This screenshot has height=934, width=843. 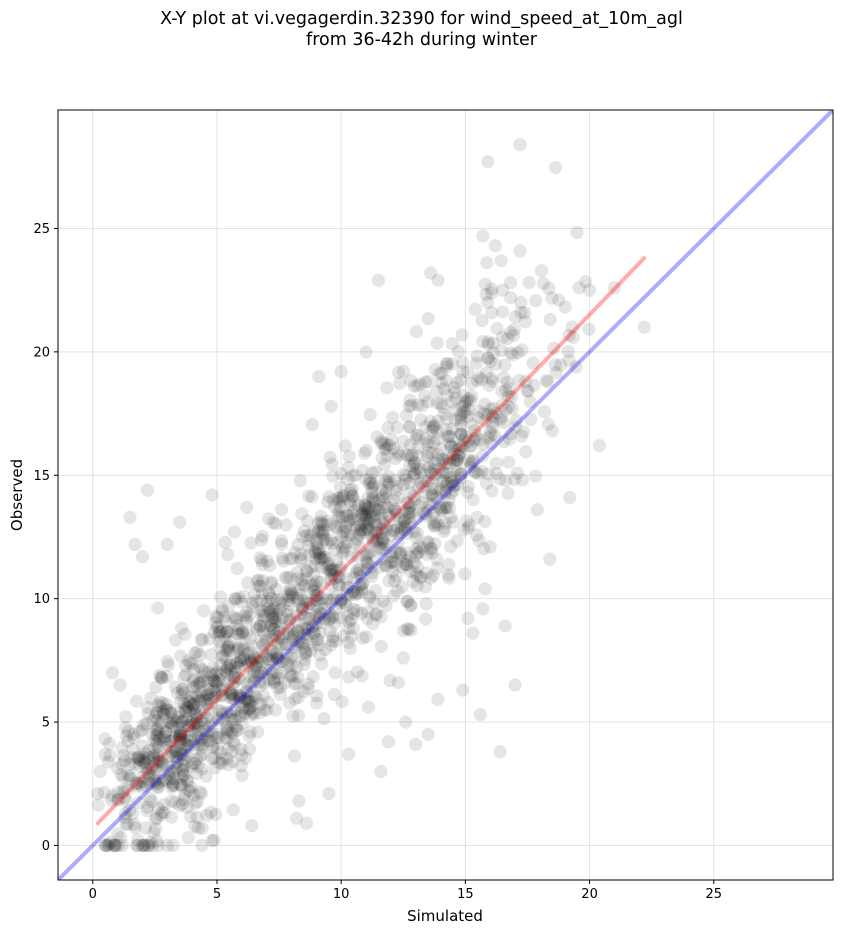 I want to click on x-tick-label: 20, so click(x=589, y=894).